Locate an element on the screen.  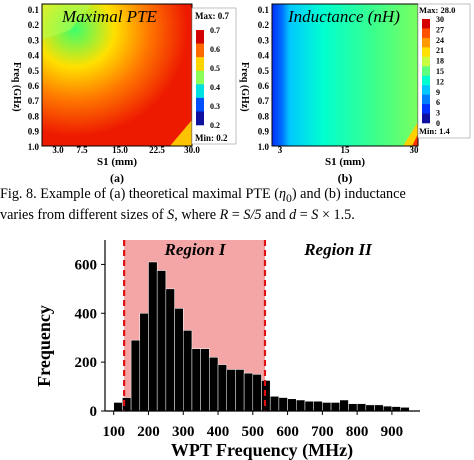
x-tick-label: 7.5 is located at coordinates (82, 150).